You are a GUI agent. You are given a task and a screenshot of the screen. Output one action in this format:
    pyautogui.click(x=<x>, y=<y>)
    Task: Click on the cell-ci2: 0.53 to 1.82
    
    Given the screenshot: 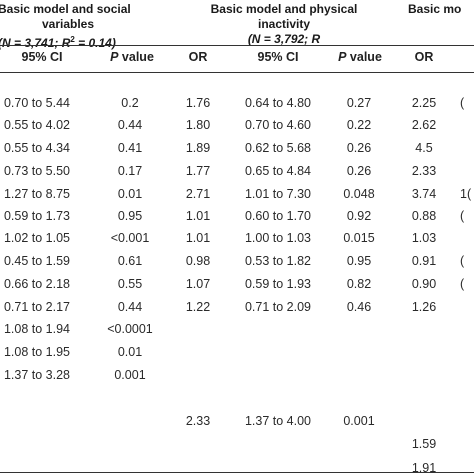 What is the action you would take?
    pyautogui.click(x=278, y=261)
    